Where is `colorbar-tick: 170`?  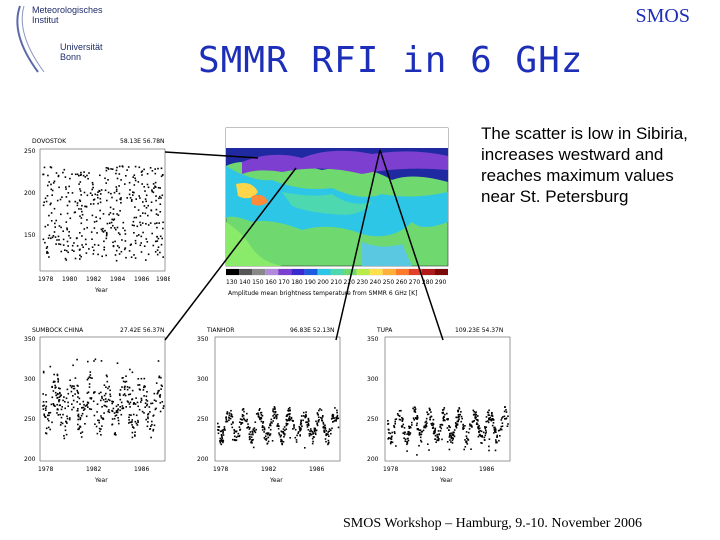 colorbar-tick: 170 is located at coordinates (284, 282).